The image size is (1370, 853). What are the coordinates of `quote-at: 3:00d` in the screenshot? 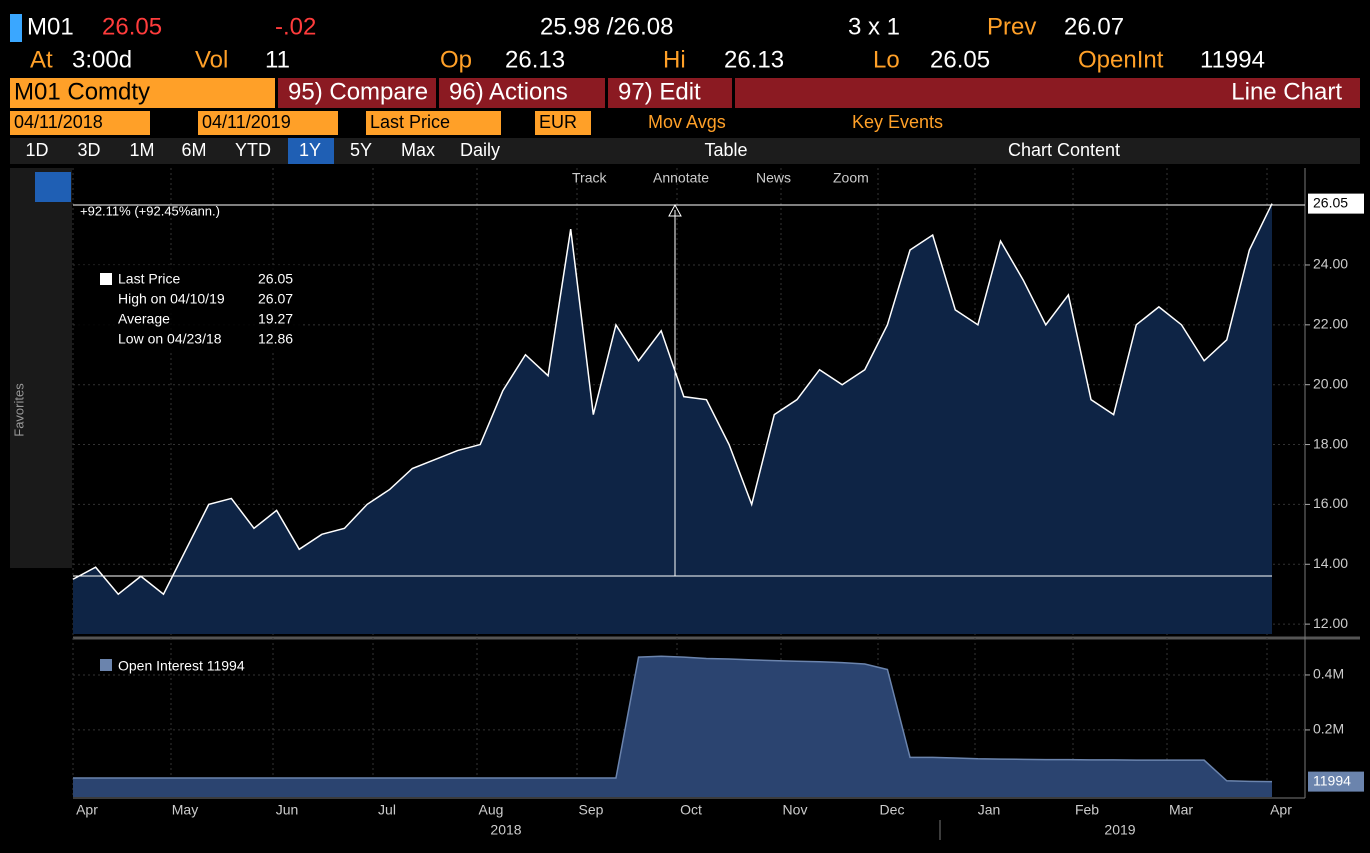 It's located at (102, 59).